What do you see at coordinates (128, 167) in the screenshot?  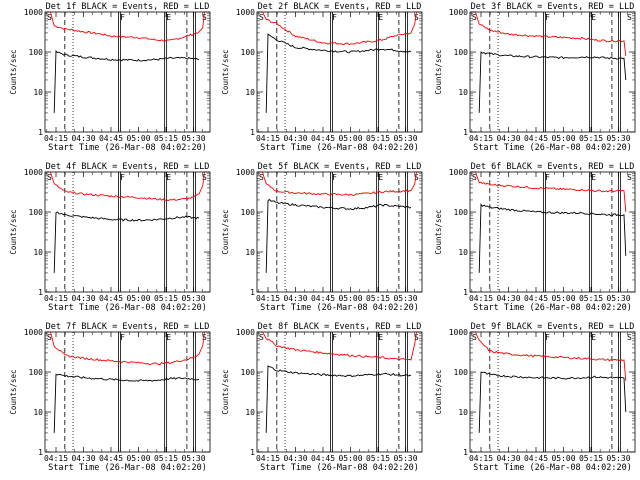 I see `panel-title: Det 4f BLACK = Events, RED = LLD` at bounding box center [128, 167].